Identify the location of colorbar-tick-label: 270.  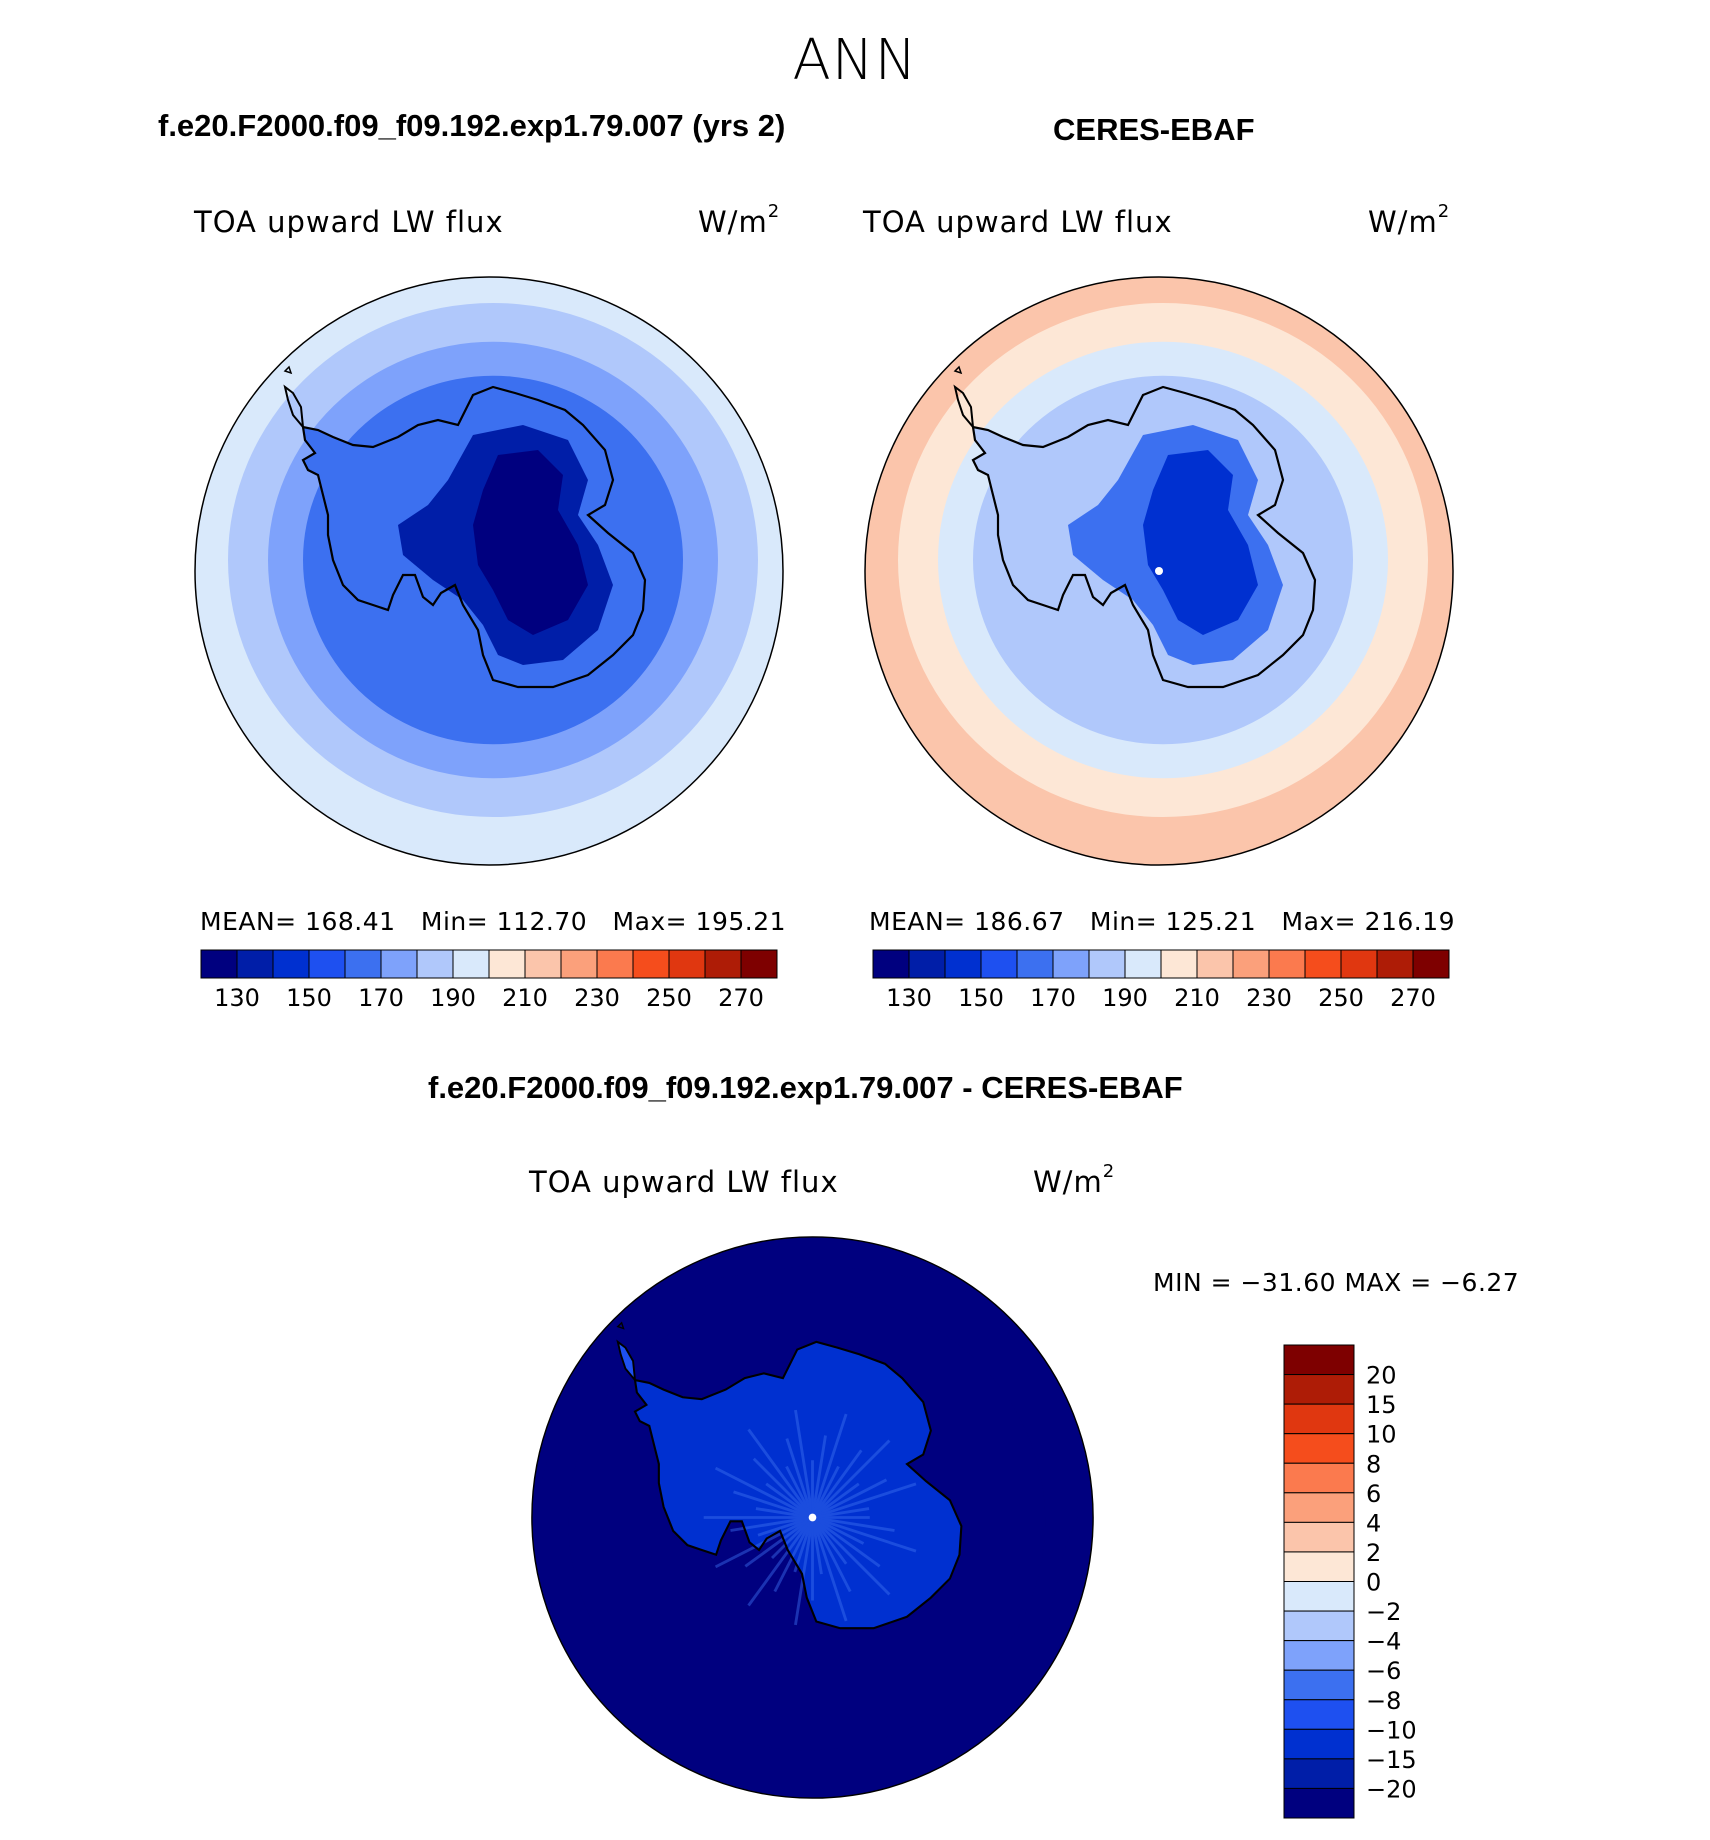
(1413, 998).